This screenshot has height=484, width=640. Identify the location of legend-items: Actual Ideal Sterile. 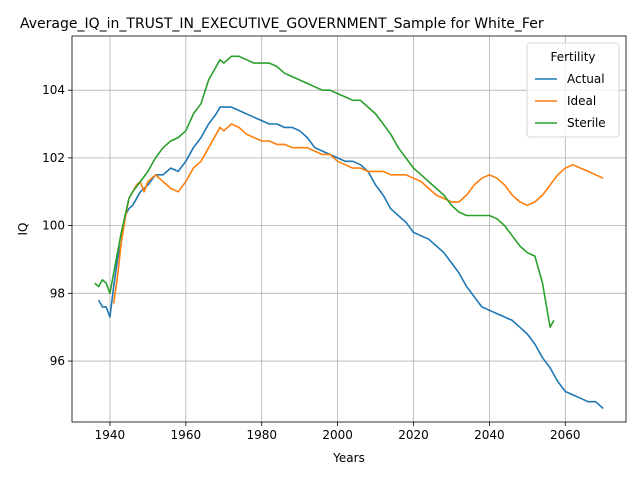
(570, 101).